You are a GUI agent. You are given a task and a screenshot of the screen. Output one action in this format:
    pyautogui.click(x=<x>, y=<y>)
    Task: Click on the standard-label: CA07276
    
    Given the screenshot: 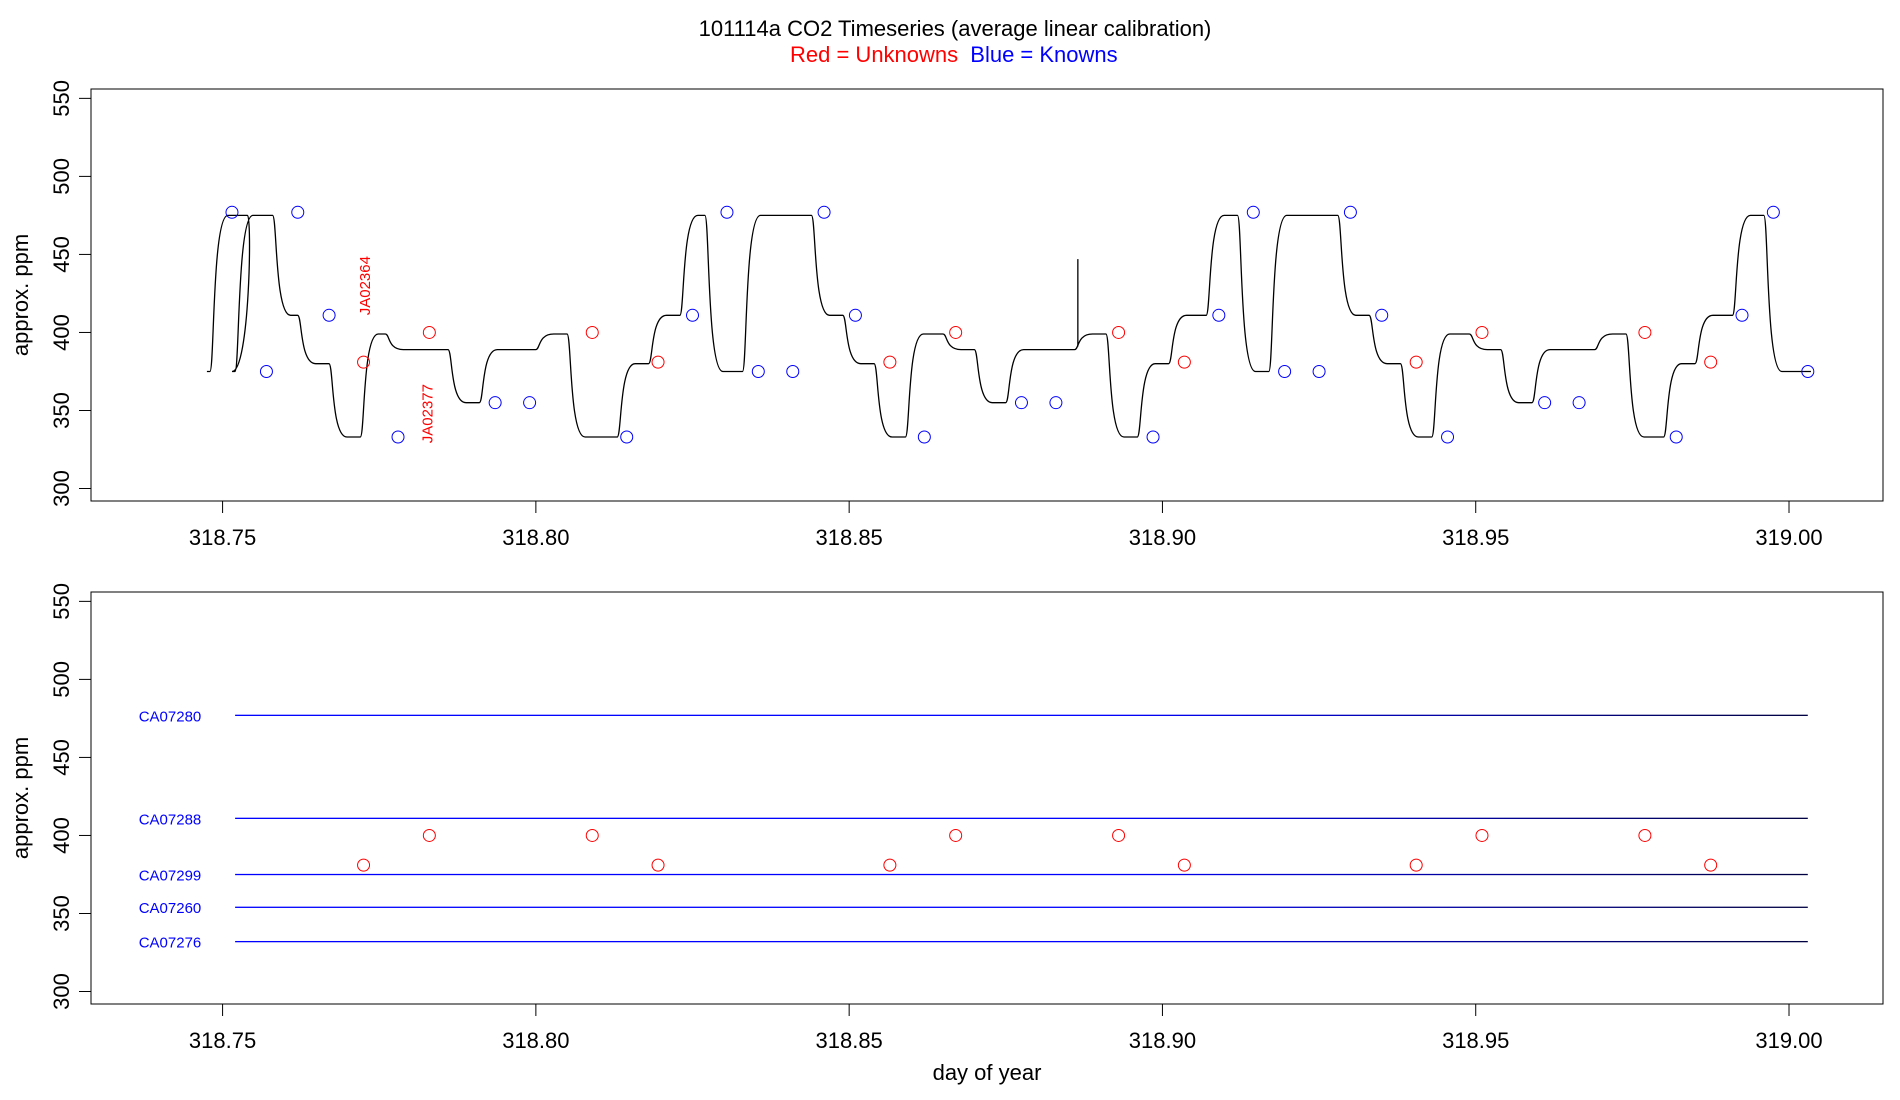 What is the action you would take?
    pyautogui.click(x=170, y=943)
    